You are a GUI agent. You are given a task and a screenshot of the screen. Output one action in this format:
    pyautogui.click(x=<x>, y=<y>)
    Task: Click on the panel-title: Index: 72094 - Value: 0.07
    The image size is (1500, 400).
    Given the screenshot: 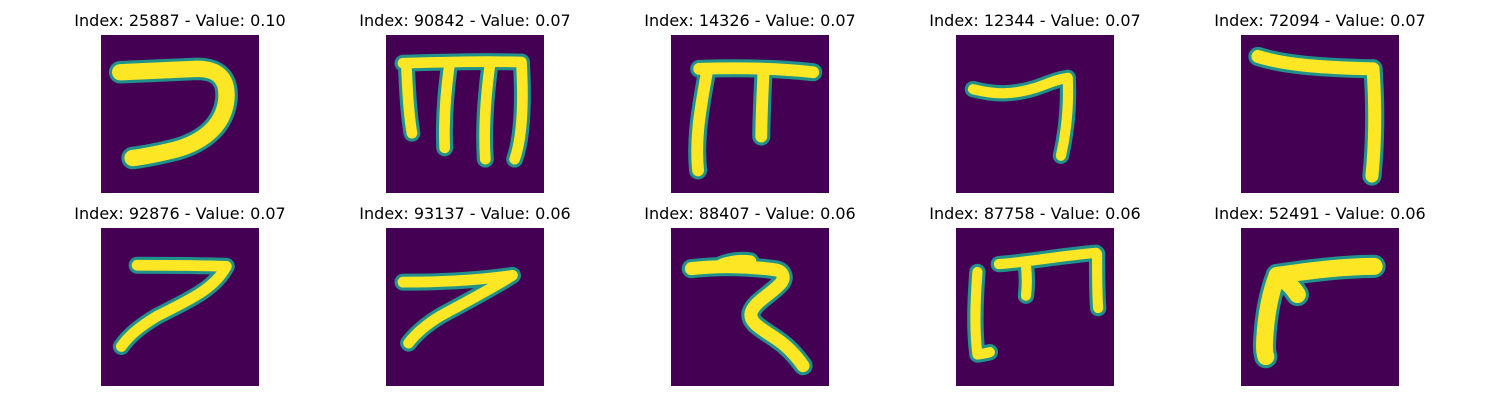 What is the action you would take?
    pyautogui.click(x=1320, y=21)
    